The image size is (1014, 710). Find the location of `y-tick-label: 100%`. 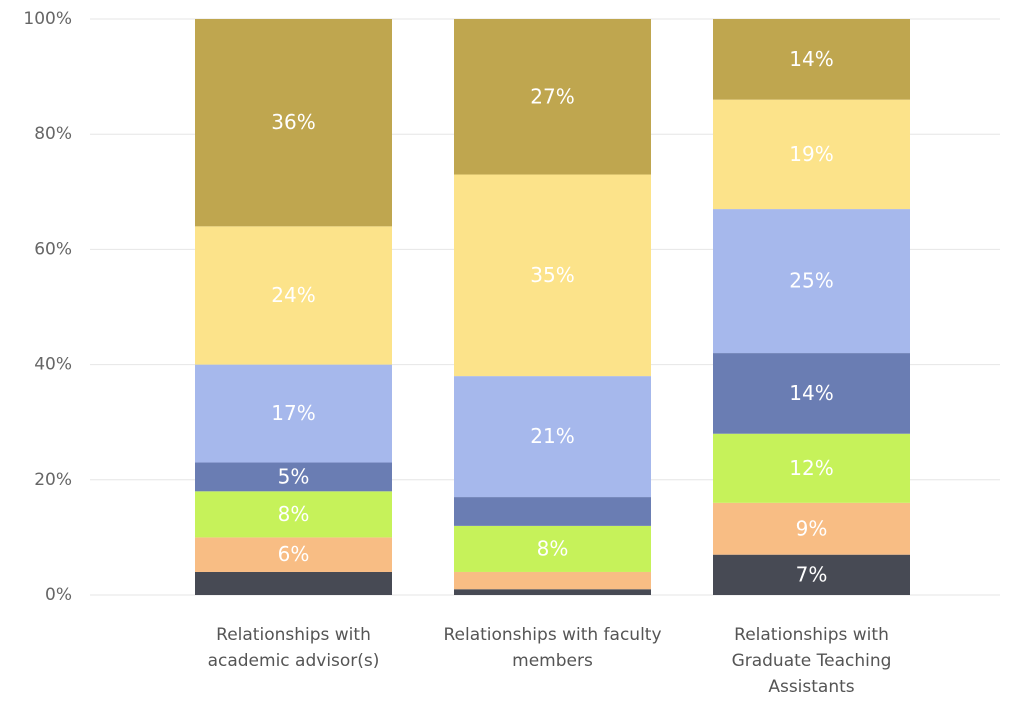

y-tick-label: 100% is located at coordinates (47, 19).